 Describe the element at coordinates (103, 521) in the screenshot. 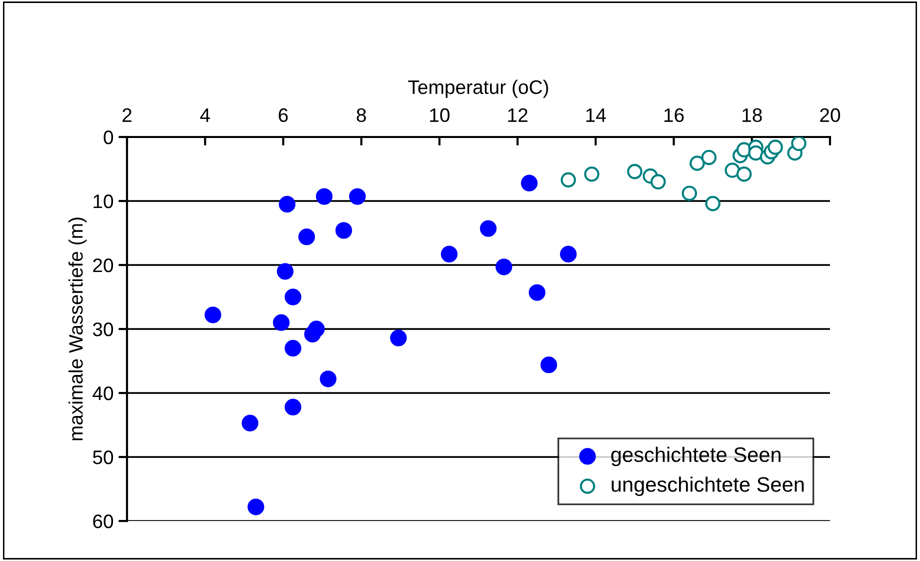

I see `y-tick-label: 60` at that location.